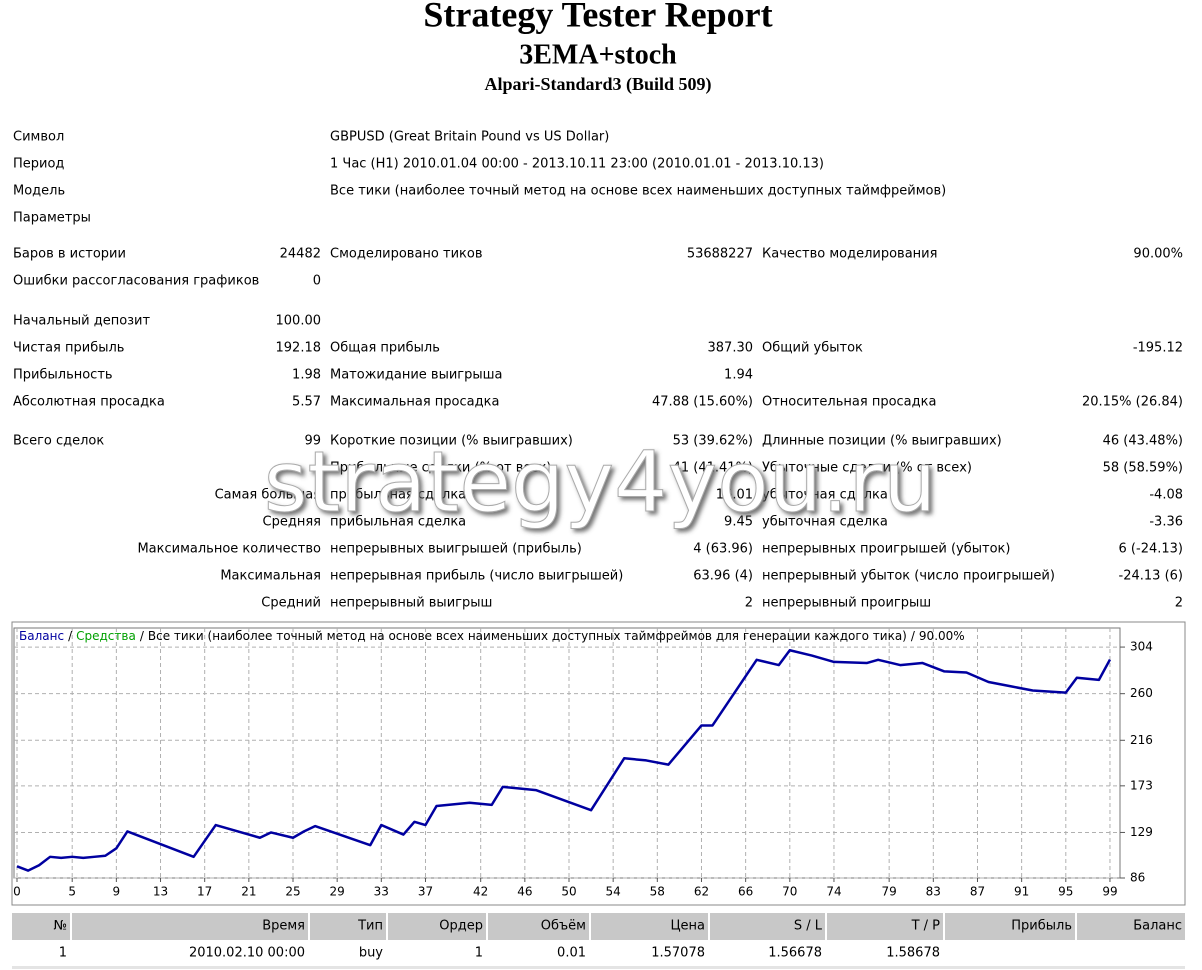  What do you see at coordinates (886, 549) in the screenshot?
I see `stat-label: непрерывных проигрышей (убыток)` at bounding box center [886, 549].